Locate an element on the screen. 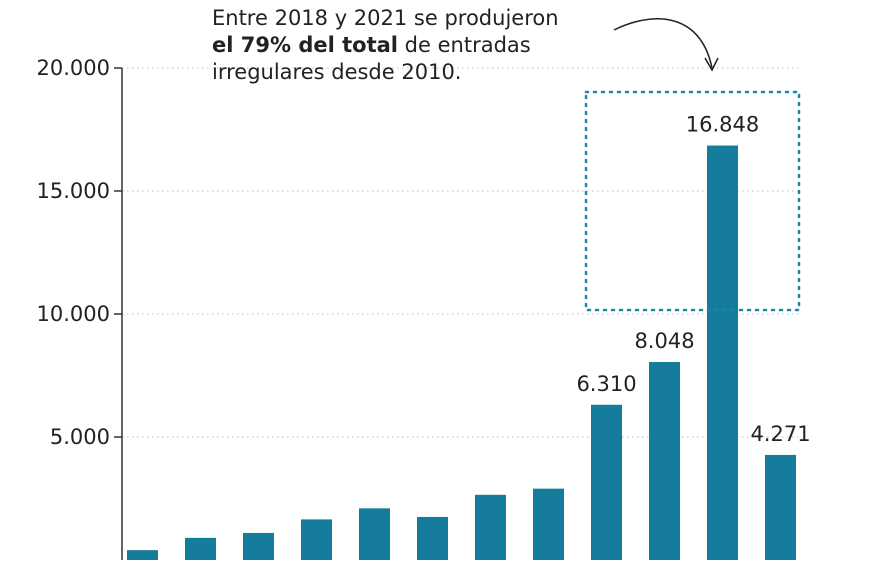  annotation-arrow is located at coordinates (666, 45).